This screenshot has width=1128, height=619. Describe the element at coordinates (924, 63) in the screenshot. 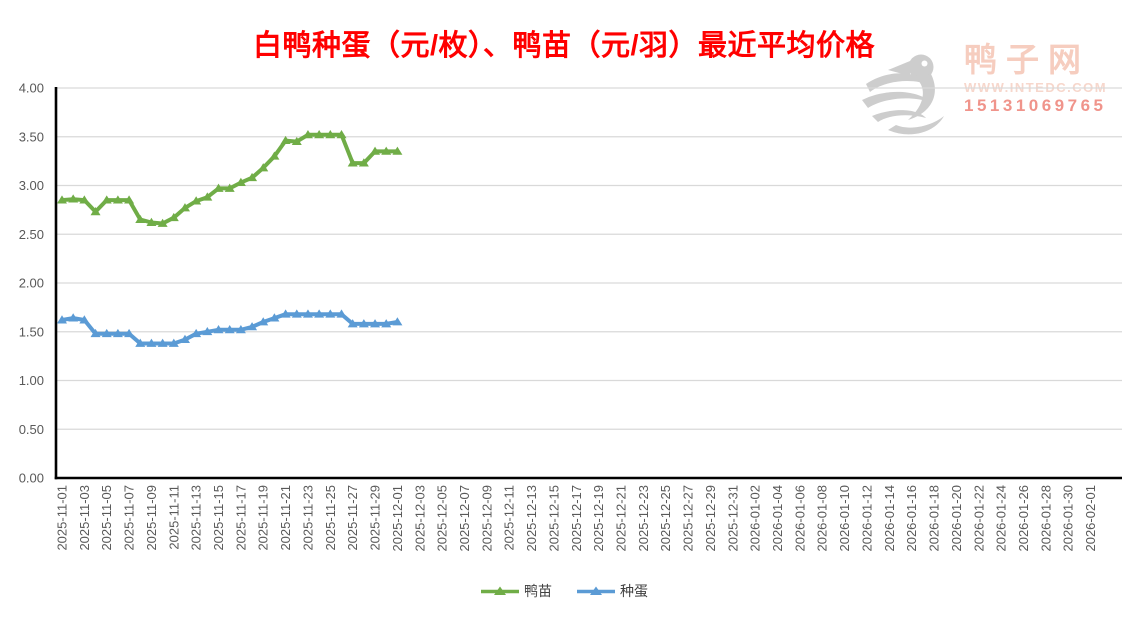

I see `duck-eye` at that location.